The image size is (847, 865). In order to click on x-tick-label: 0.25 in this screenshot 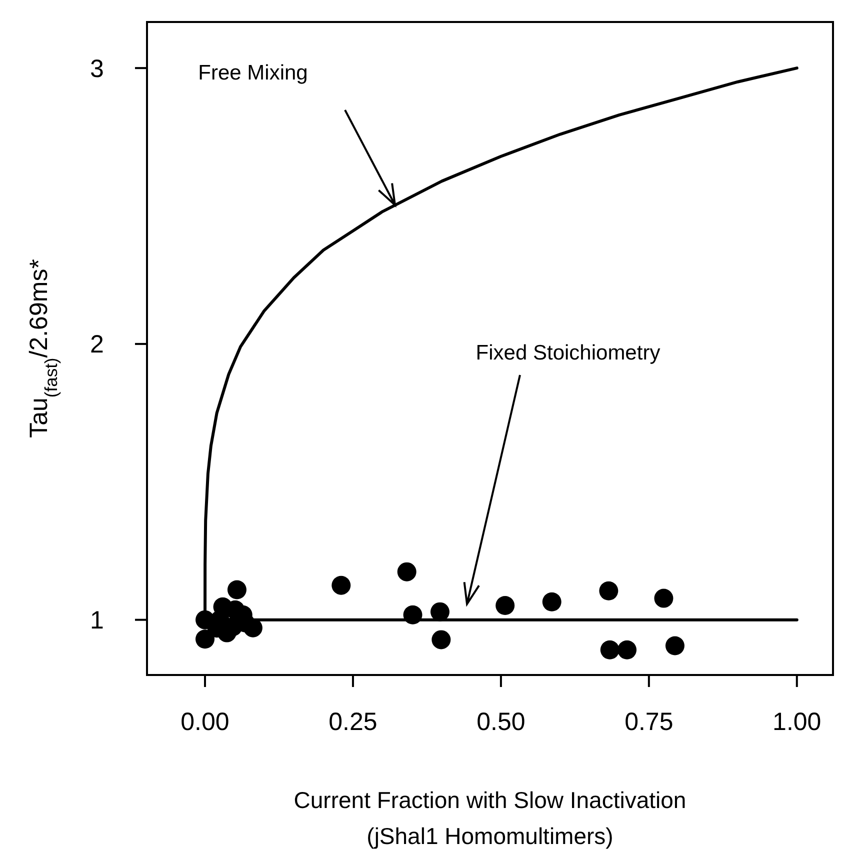, I will do `click(353, 722)`.